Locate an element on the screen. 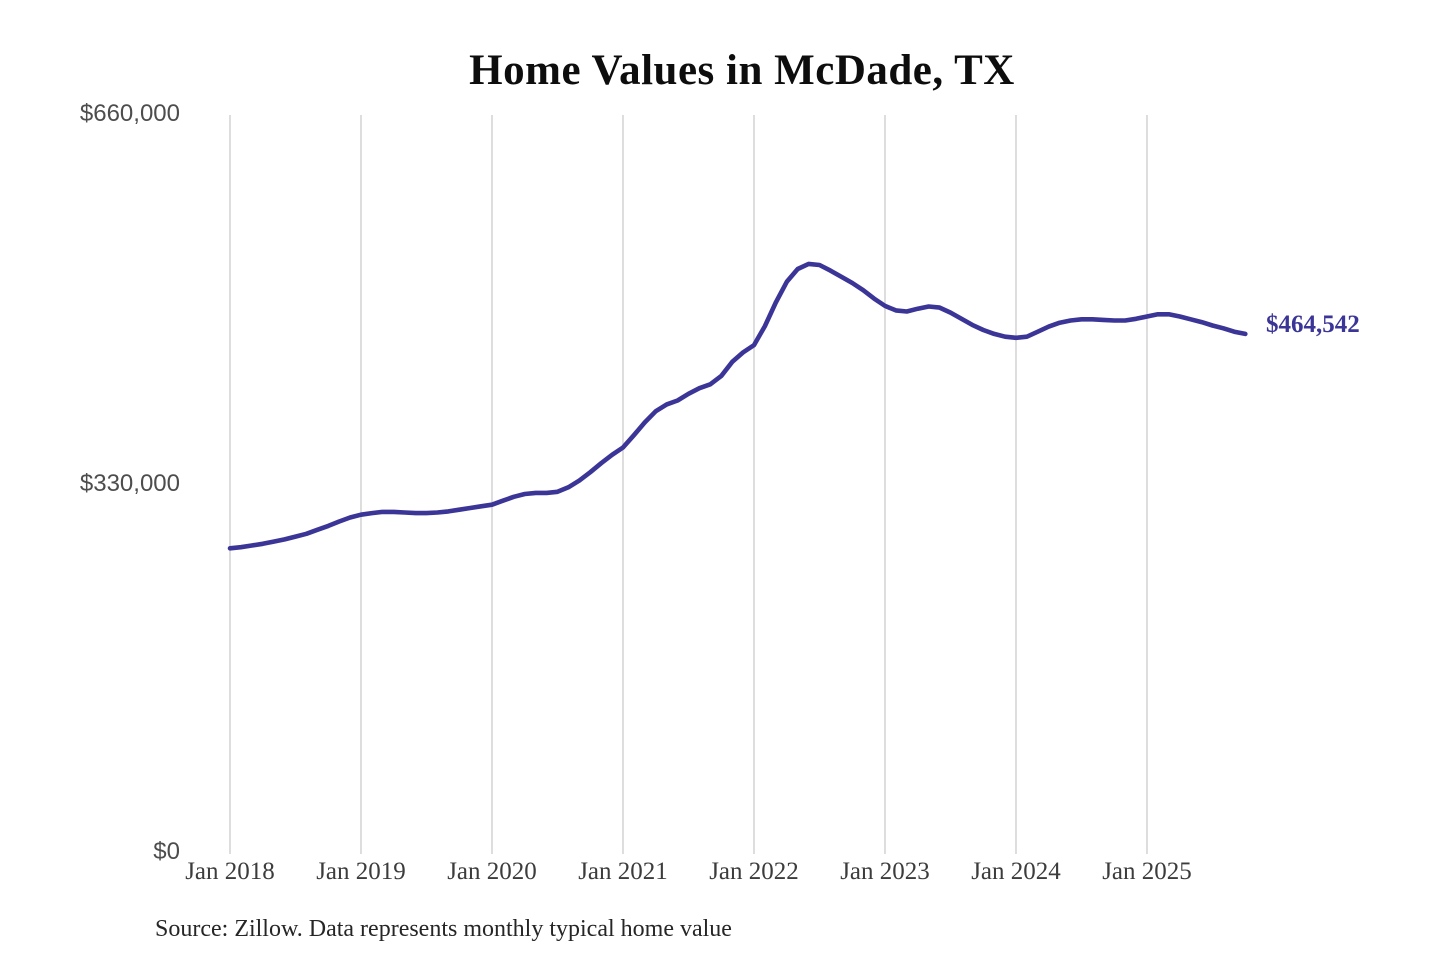  y-axis-tick-330000: $330,000 is located at coordinates (129, 483).